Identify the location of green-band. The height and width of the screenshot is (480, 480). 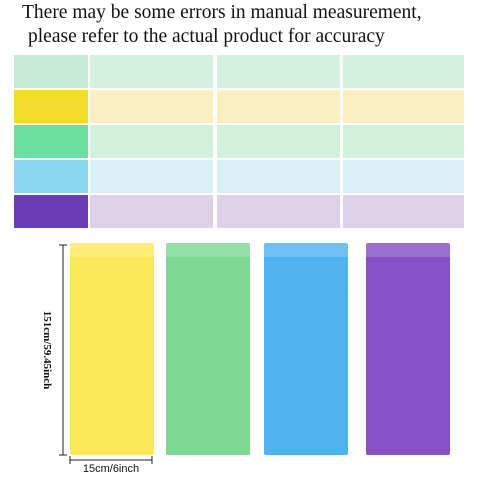
(208, 349).